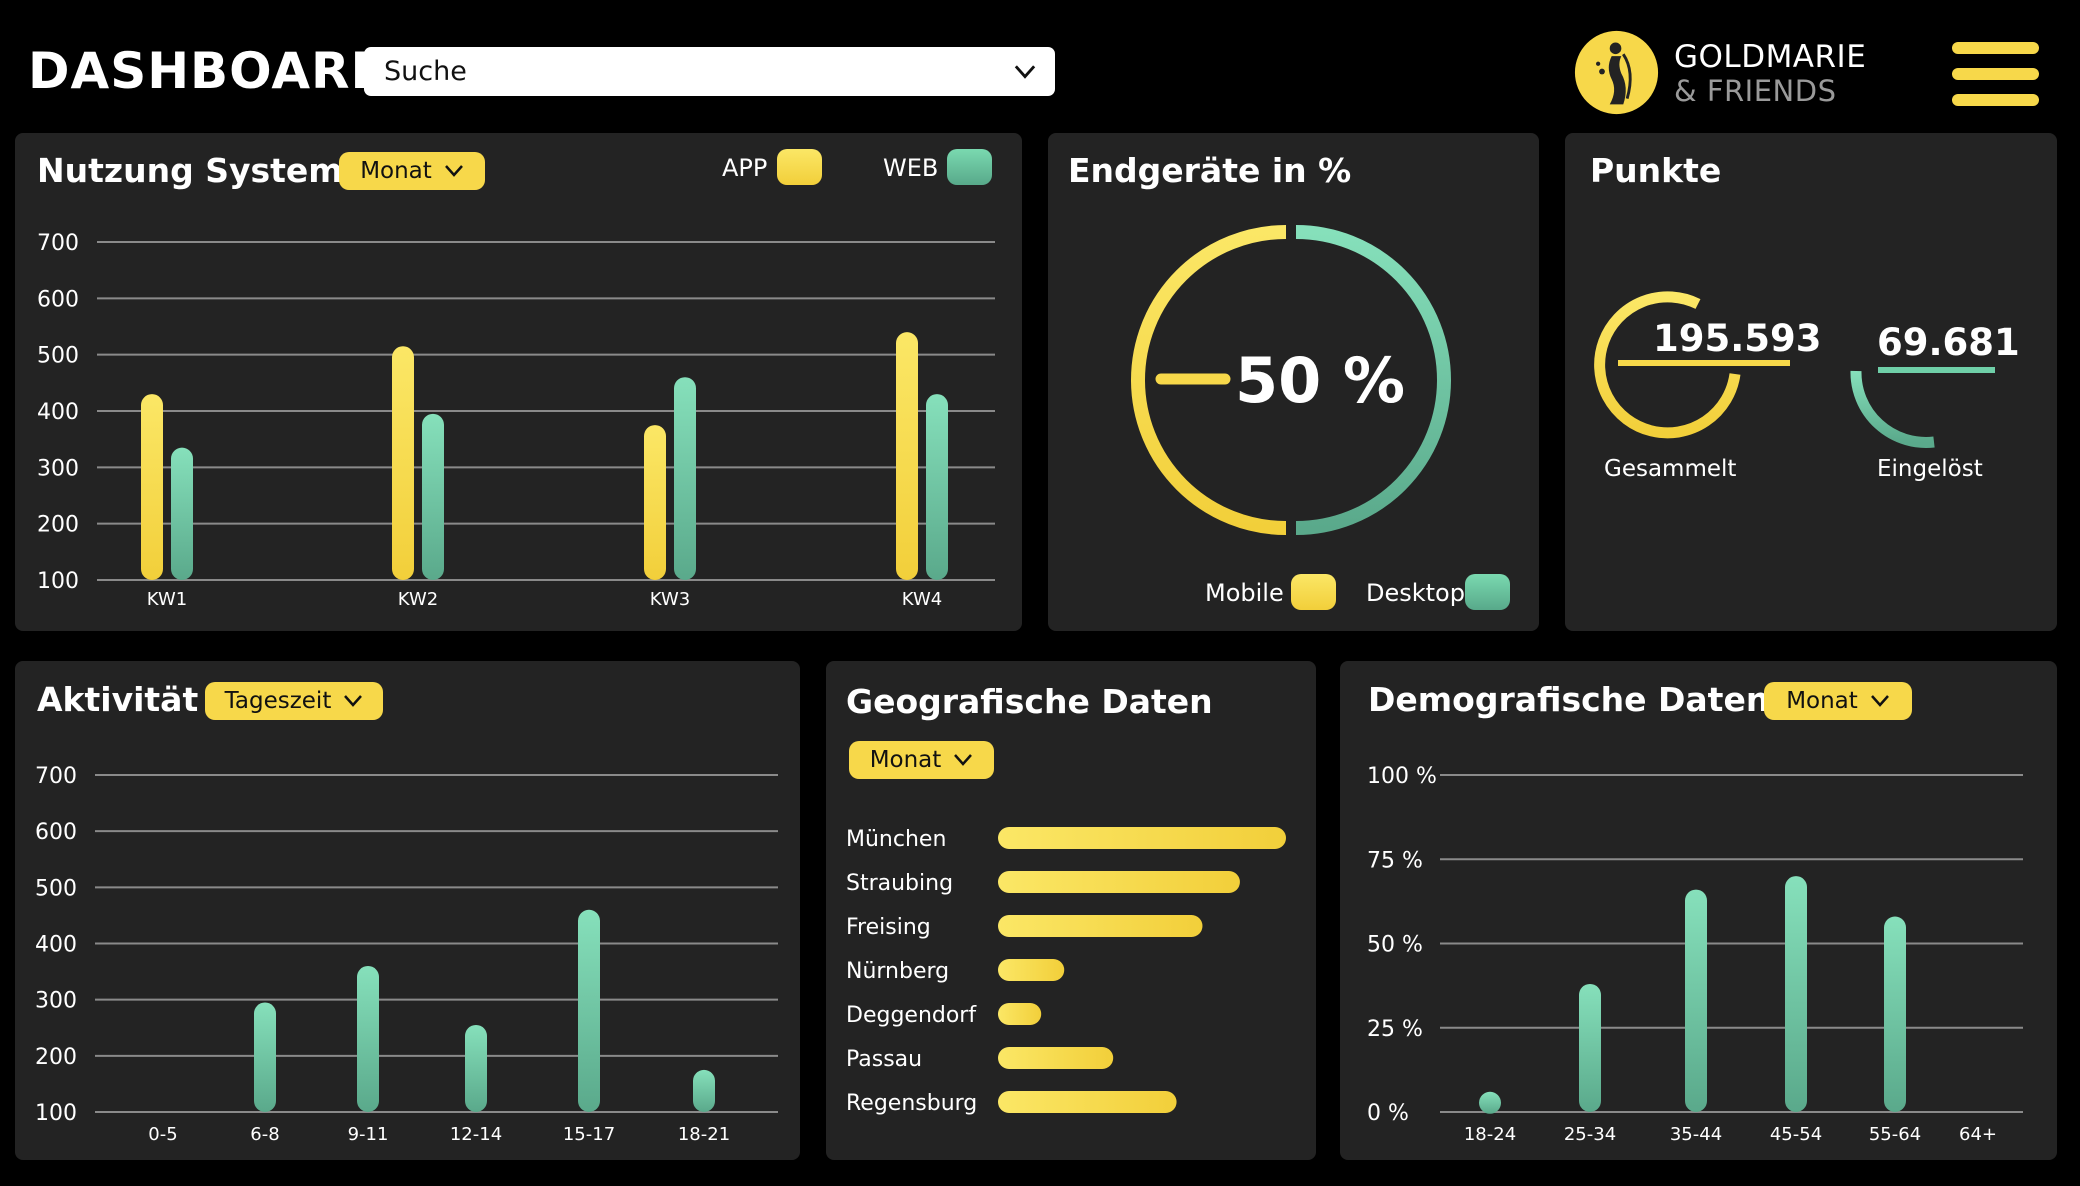 The height and width of the screenshot is (1186, 2080). I want to click on page-title: DASHBOARD, so click(211, 71).